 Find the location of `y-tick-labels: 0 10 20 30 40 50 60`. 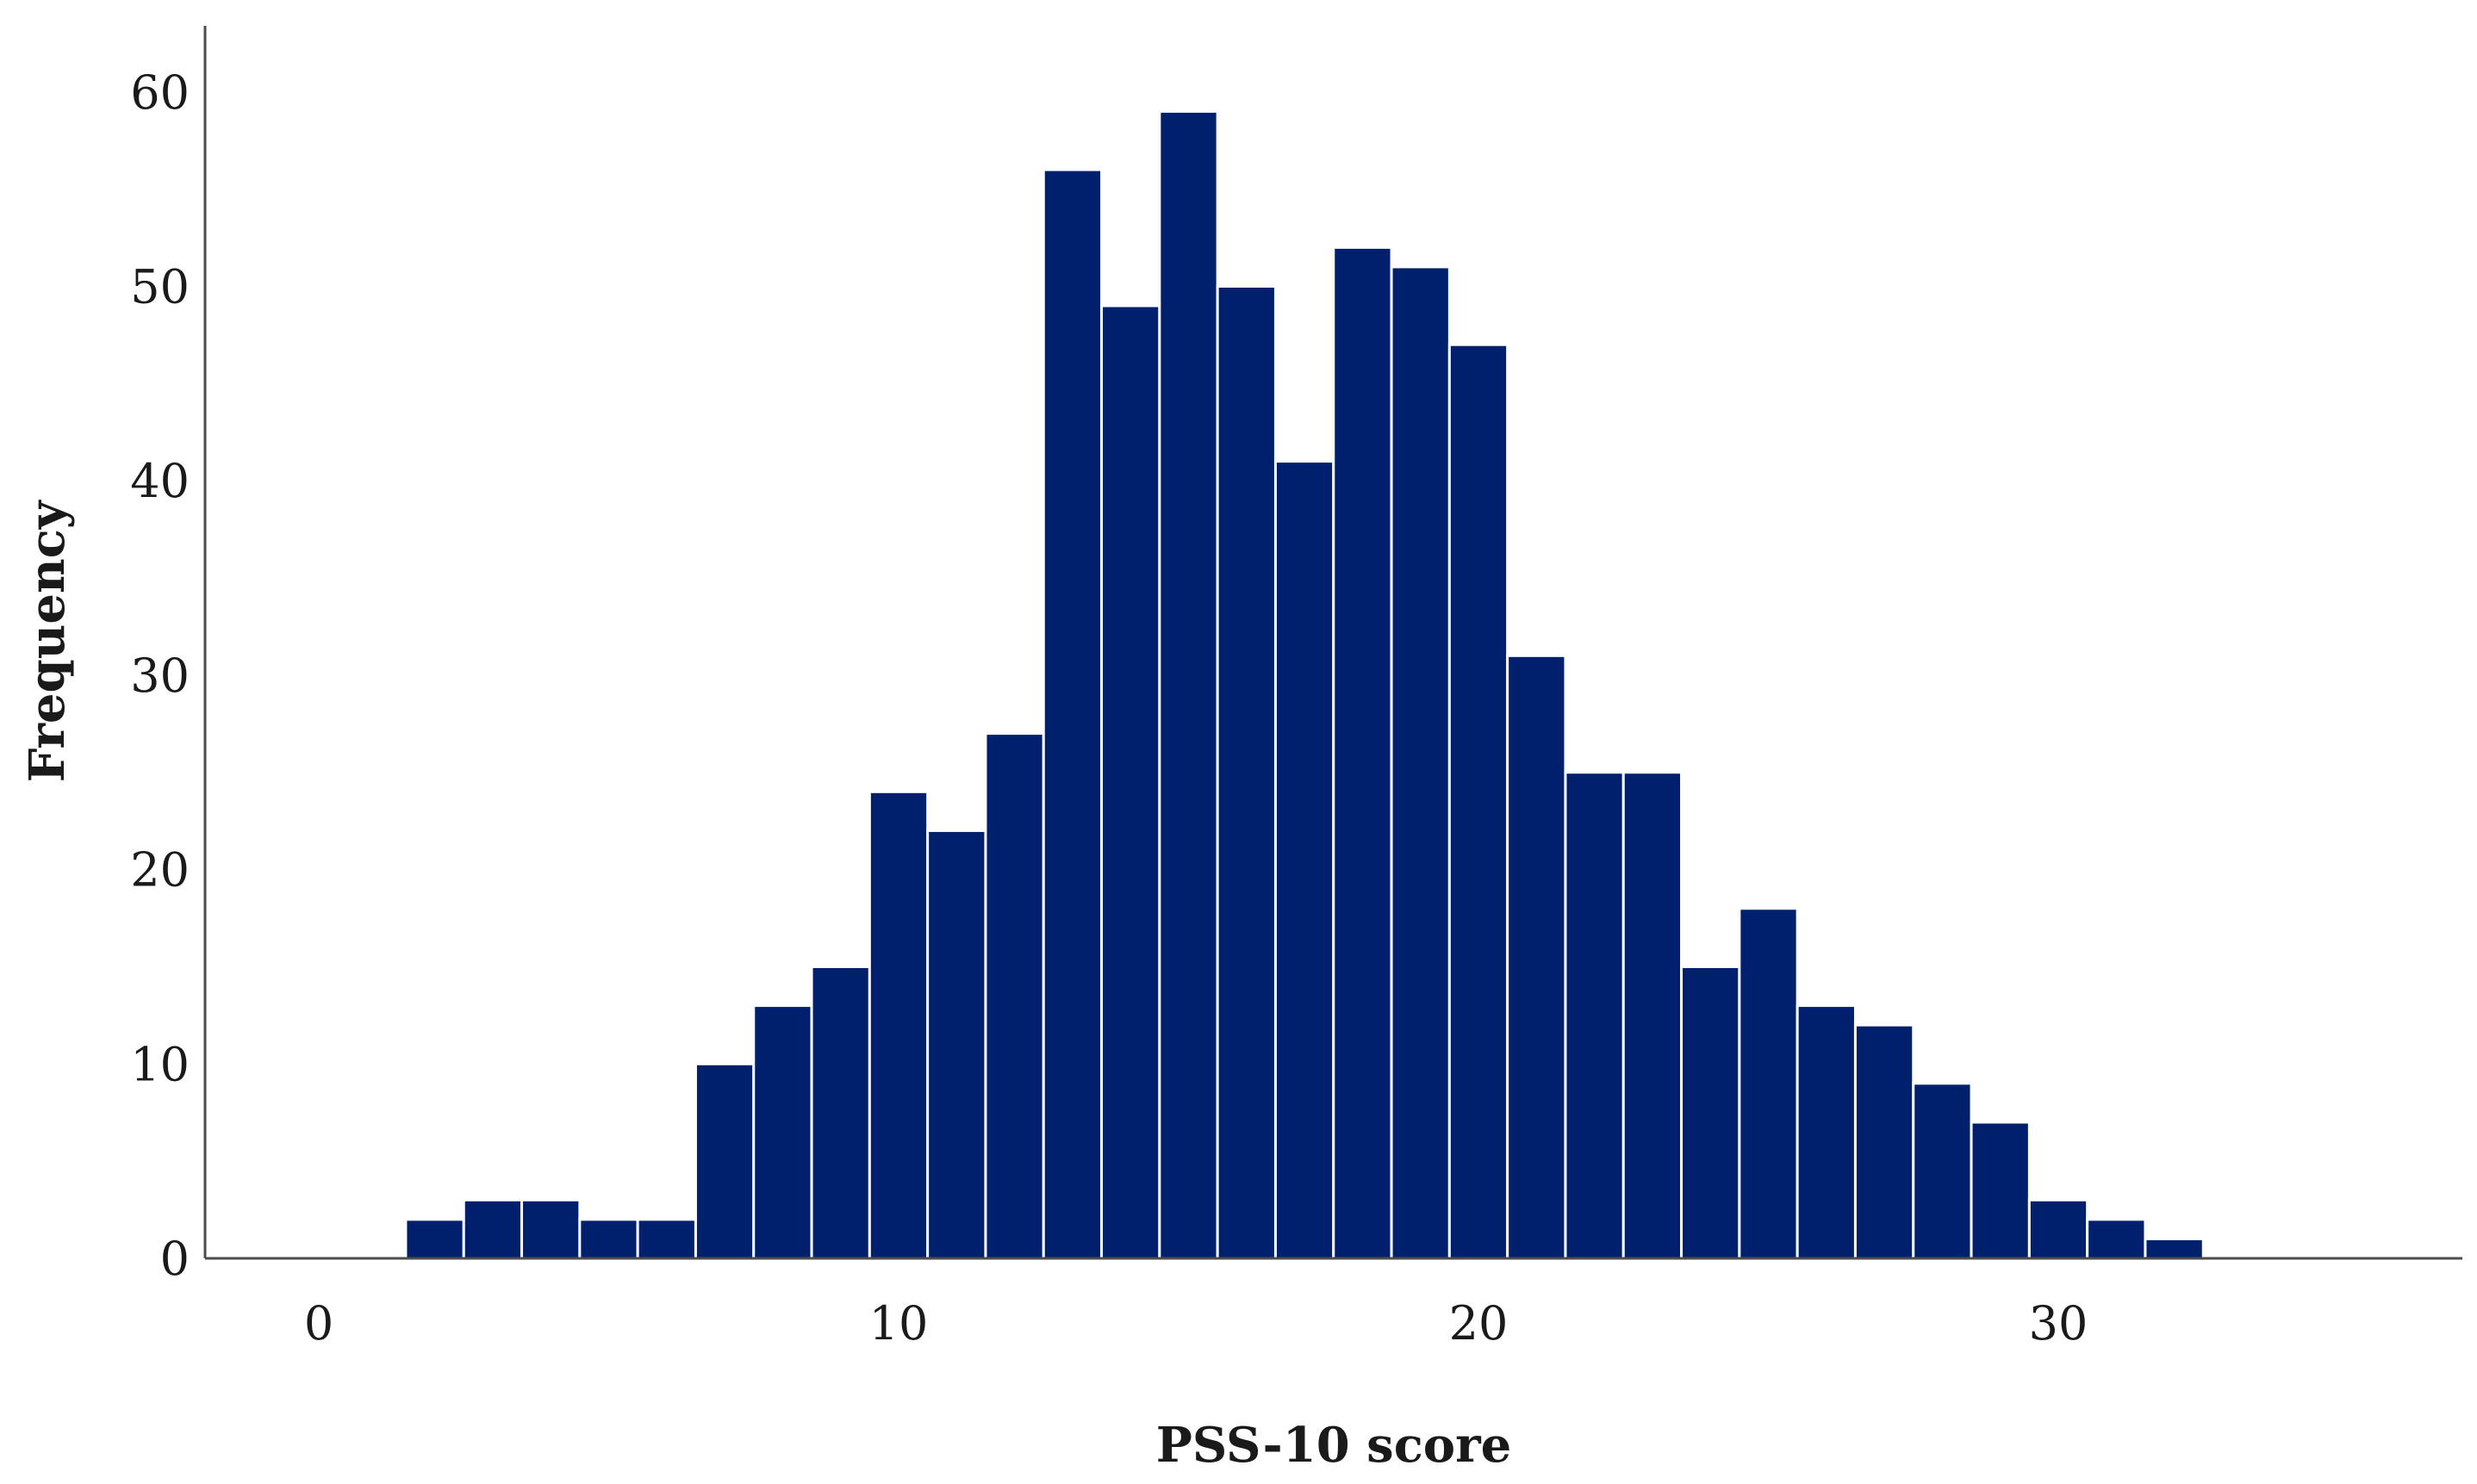

y-tick-labels: 0 10 20 30 40 50 60 is located at coordinates (160, 675).